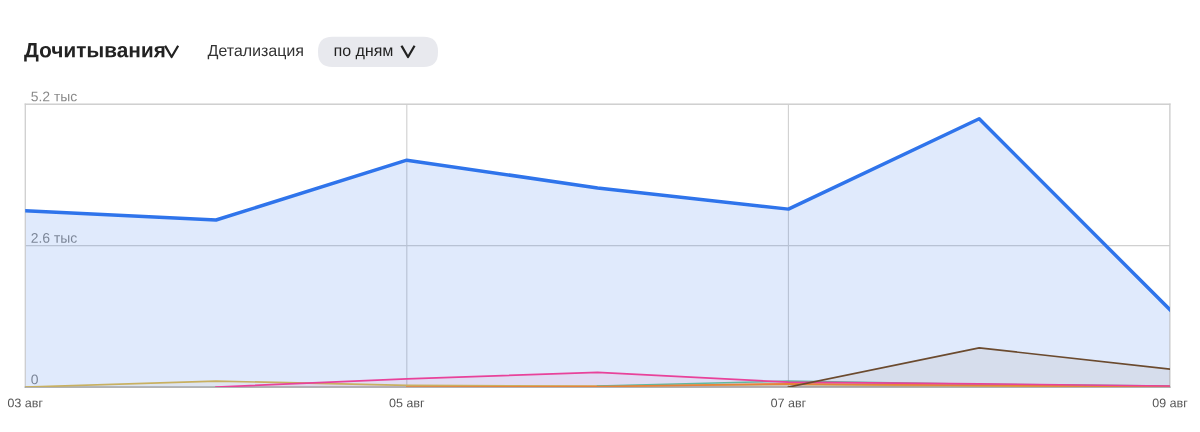  I want to click on text: по дням, so click(363, 53).